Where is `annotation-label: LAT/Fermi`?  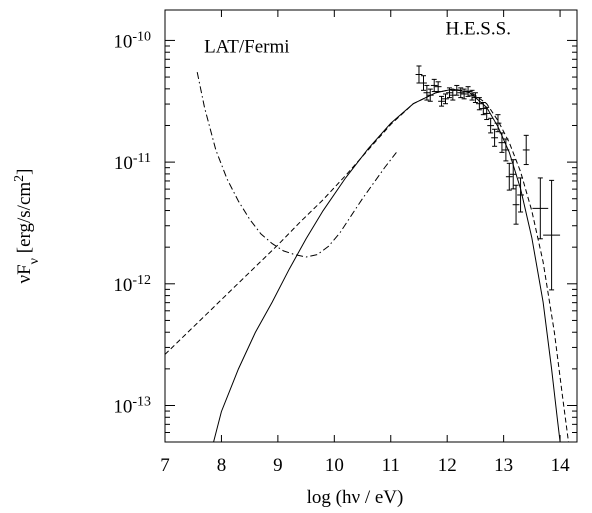 annotation-label: LAT/Fermi is located at coordinates (247, 47).